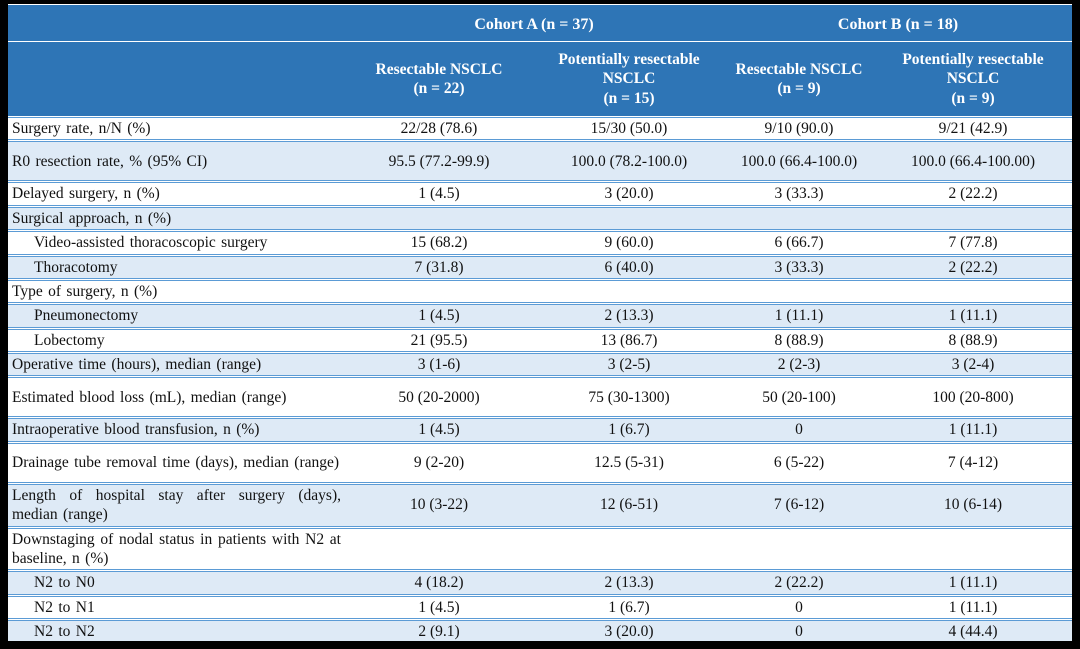  What do you see at coordinates (799, 397) in the screenshot?
I see `row-value: 50 (20-100)` at bounding box center [799, 397].